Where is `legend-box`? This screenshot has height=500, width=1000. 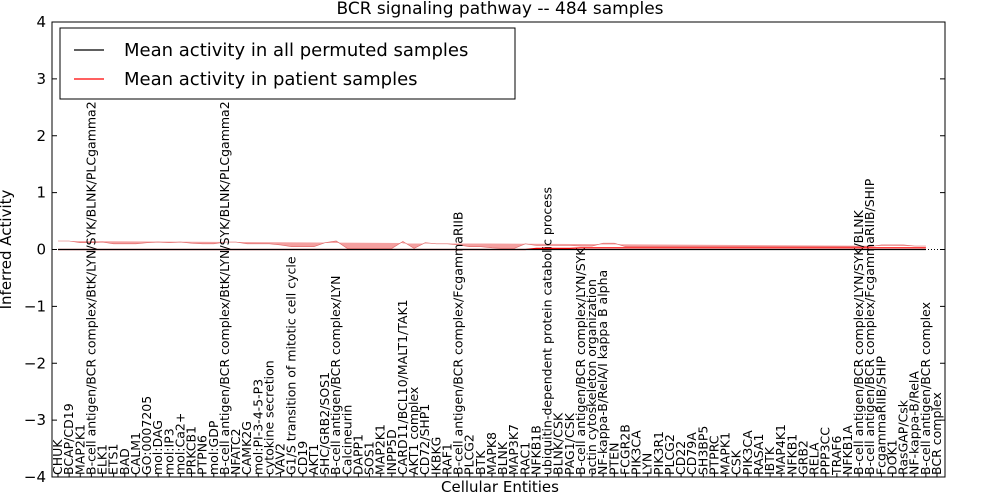
legend-box is located at coordinates (287, 63).